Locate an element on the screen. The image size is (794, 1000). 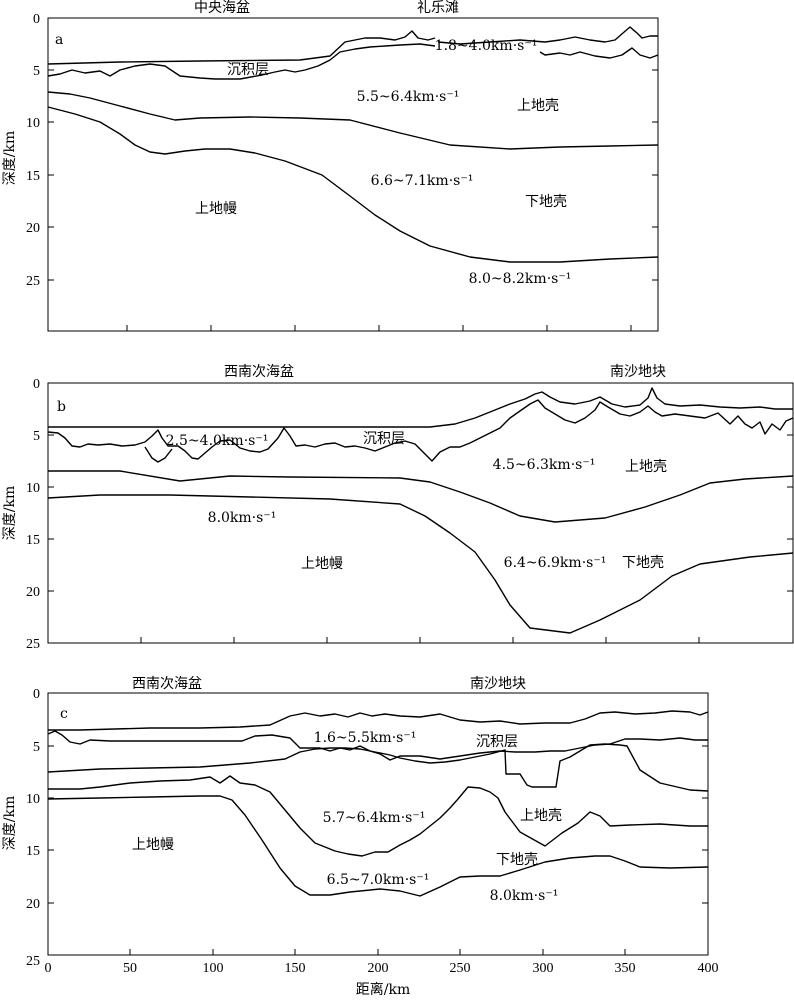
x-tick-label: 300 is located at coordinates (543, 968).